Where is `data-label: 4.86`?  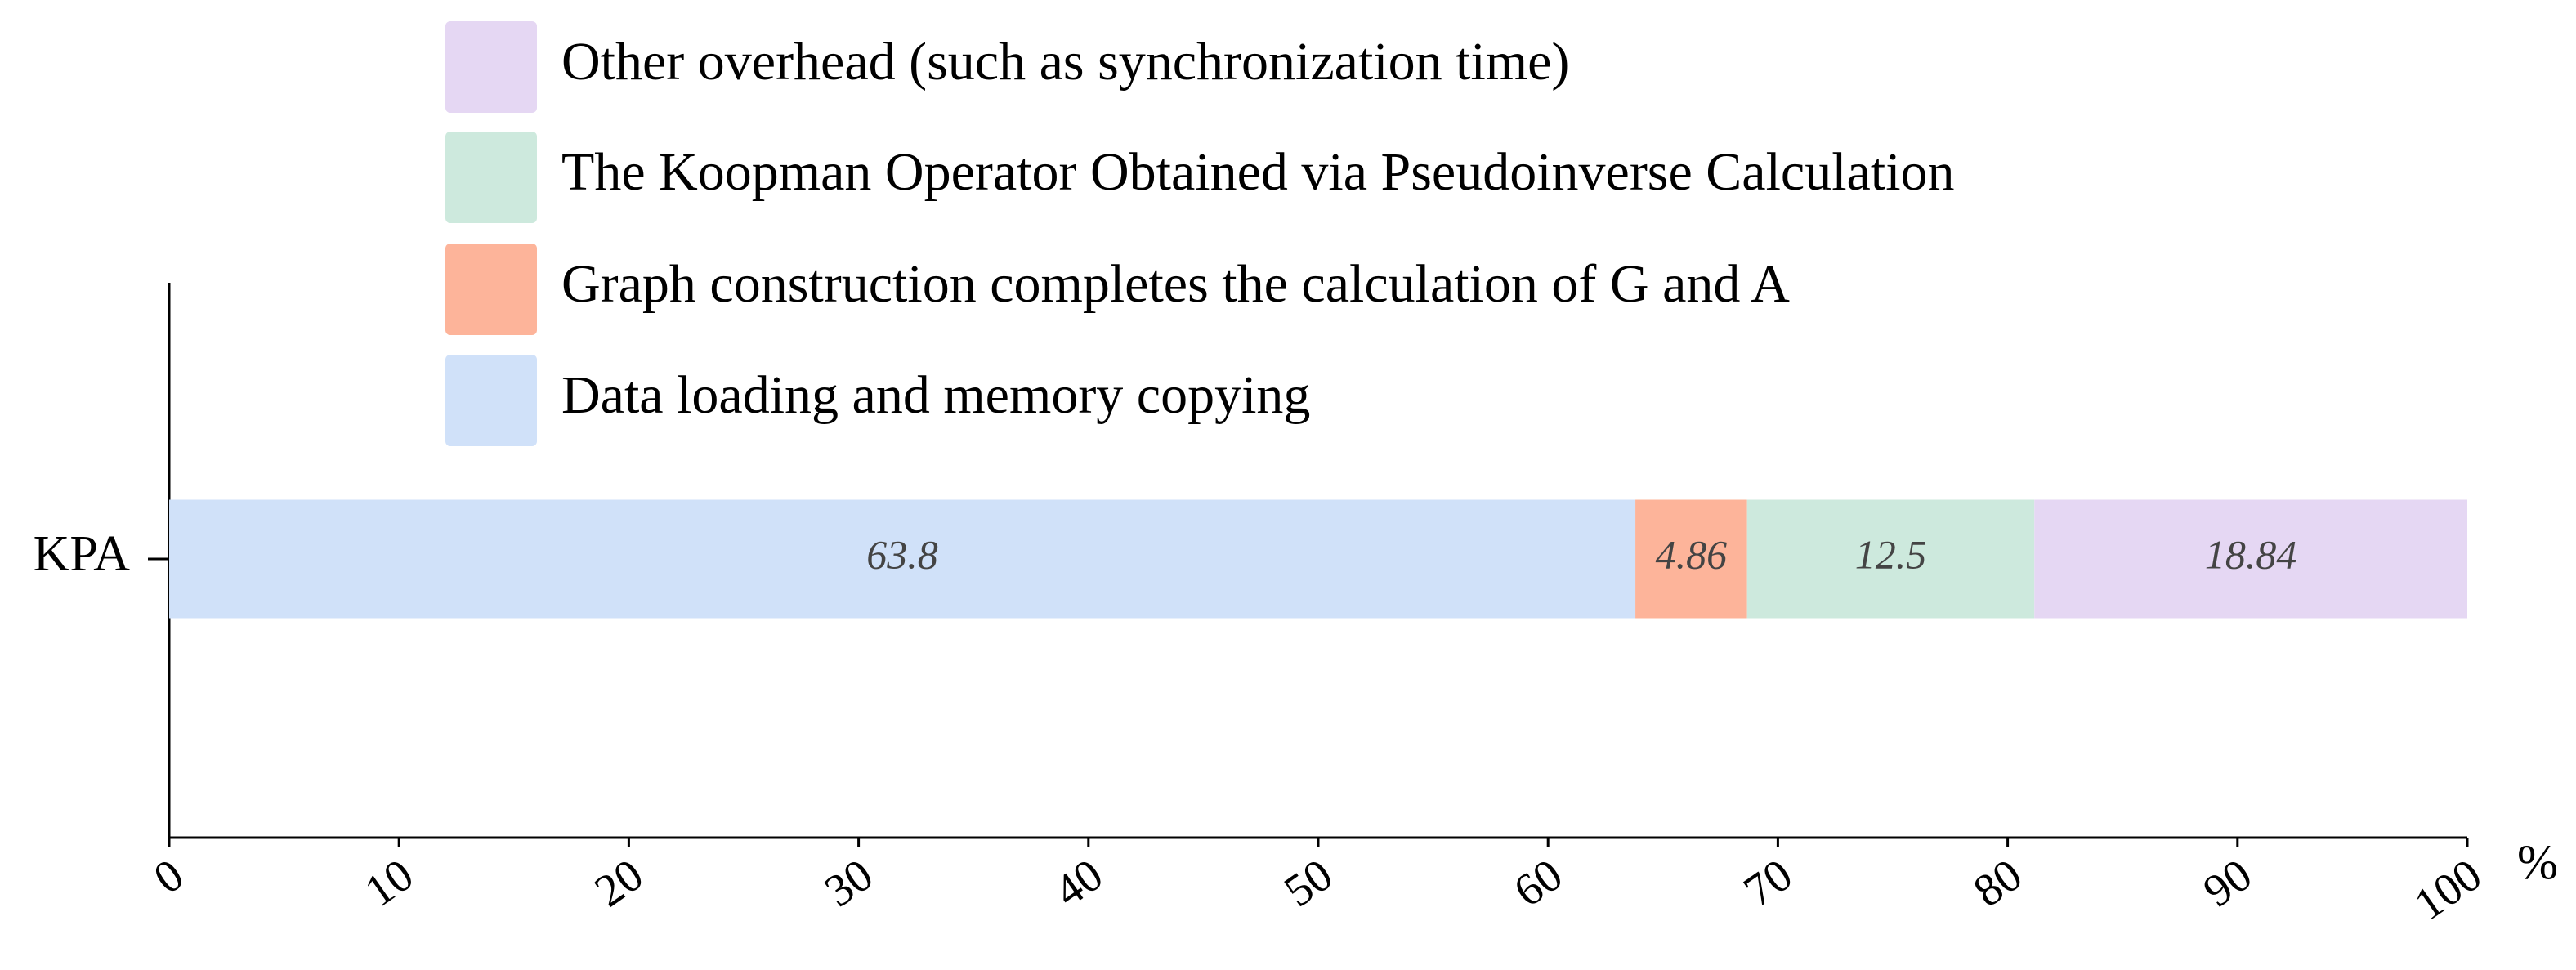
data-label: 4.86 is located at coordinates (1692, 554).